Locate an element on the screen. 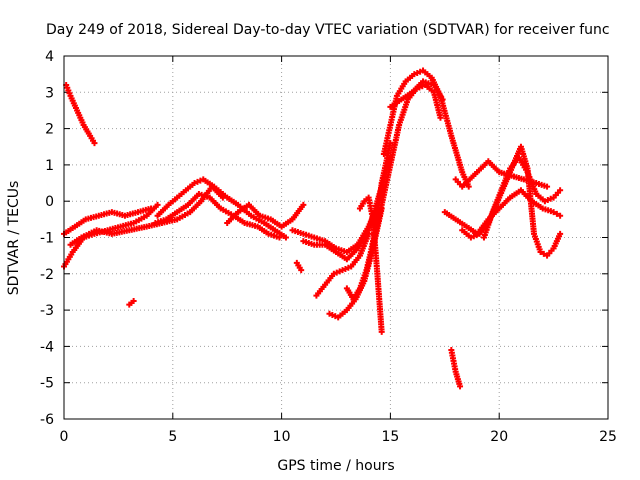 The height and width of the screenshot is (480, 640). y-tick-label: -6 is located at coordinates (47, 420).